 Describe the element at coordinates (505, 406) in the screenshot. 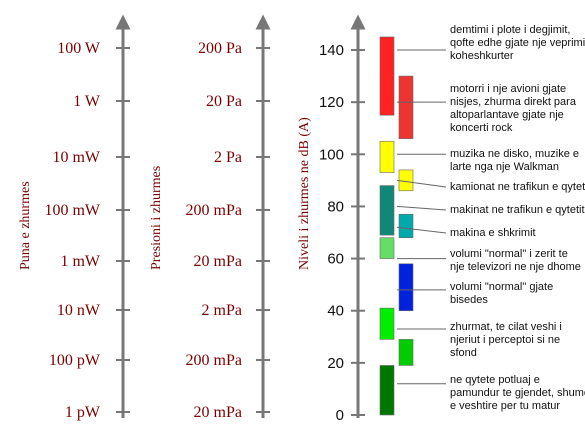

I see `annotation-line: e veshtire per tu matur` at that location.